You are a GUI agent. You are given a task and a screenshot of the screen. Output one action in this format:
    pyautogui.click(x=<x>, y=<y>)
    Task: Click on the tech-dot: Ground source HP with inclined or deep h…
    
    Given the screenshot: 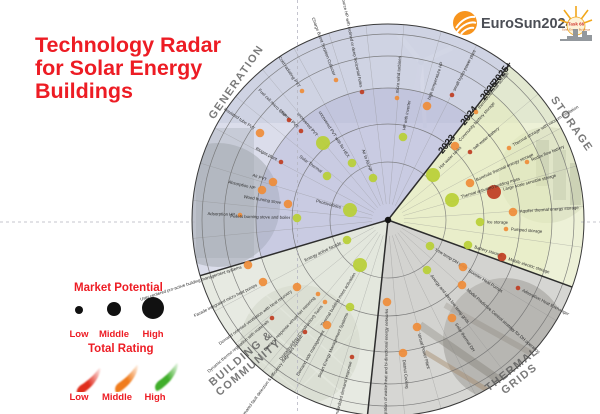 What is the action you would take?
    pyautogui.click(x=362, y=92)
    